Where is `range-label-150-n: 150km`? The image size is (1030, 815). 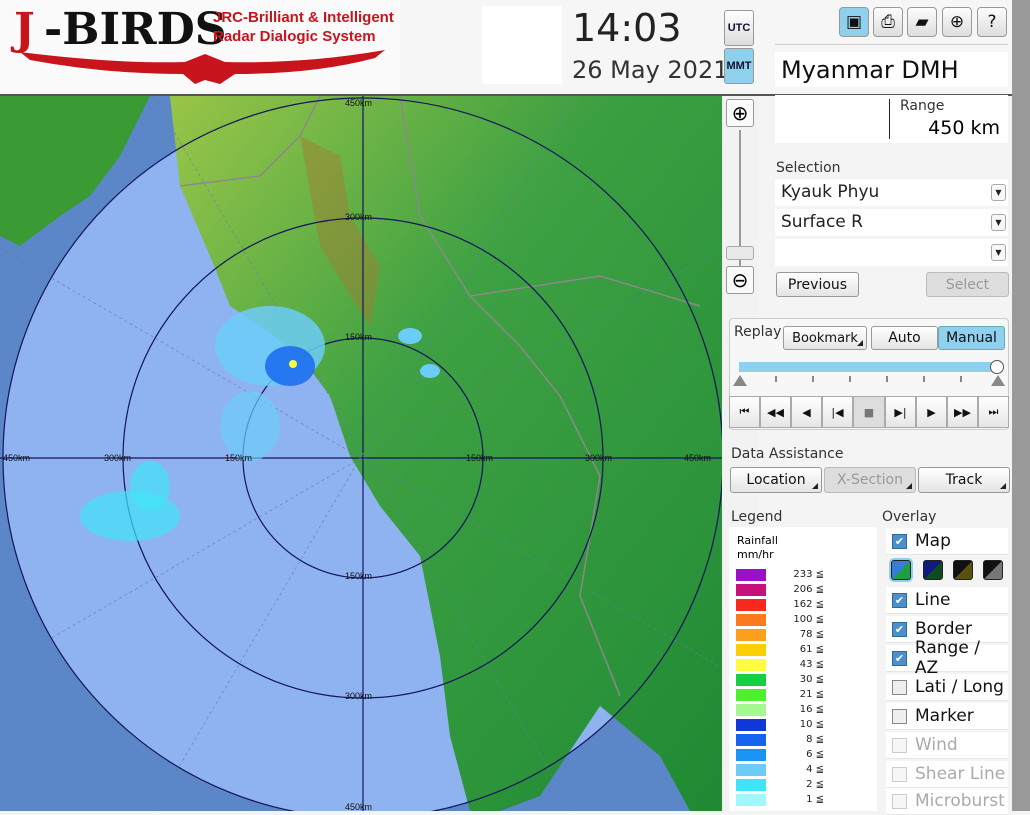 range-label-150-n: 150km is located at coordinates (358, 337).